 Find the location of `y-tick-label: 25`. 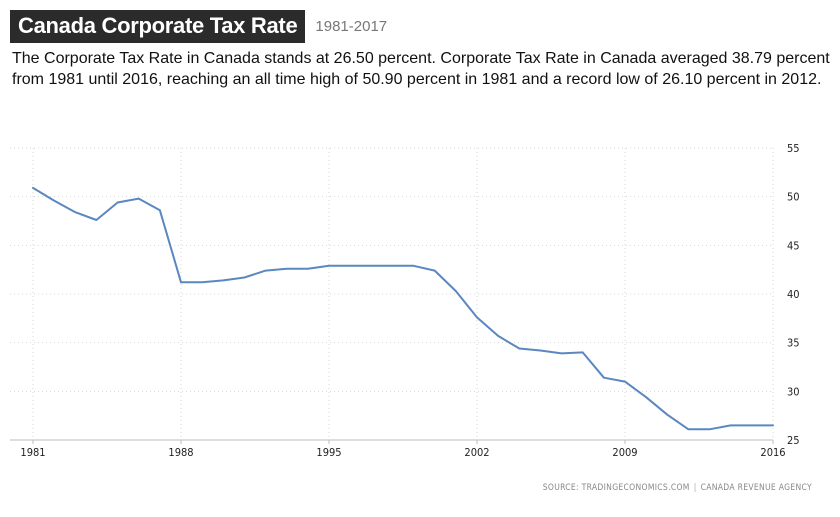

y-tick-label: 25 is located at coordinates (793, 440).